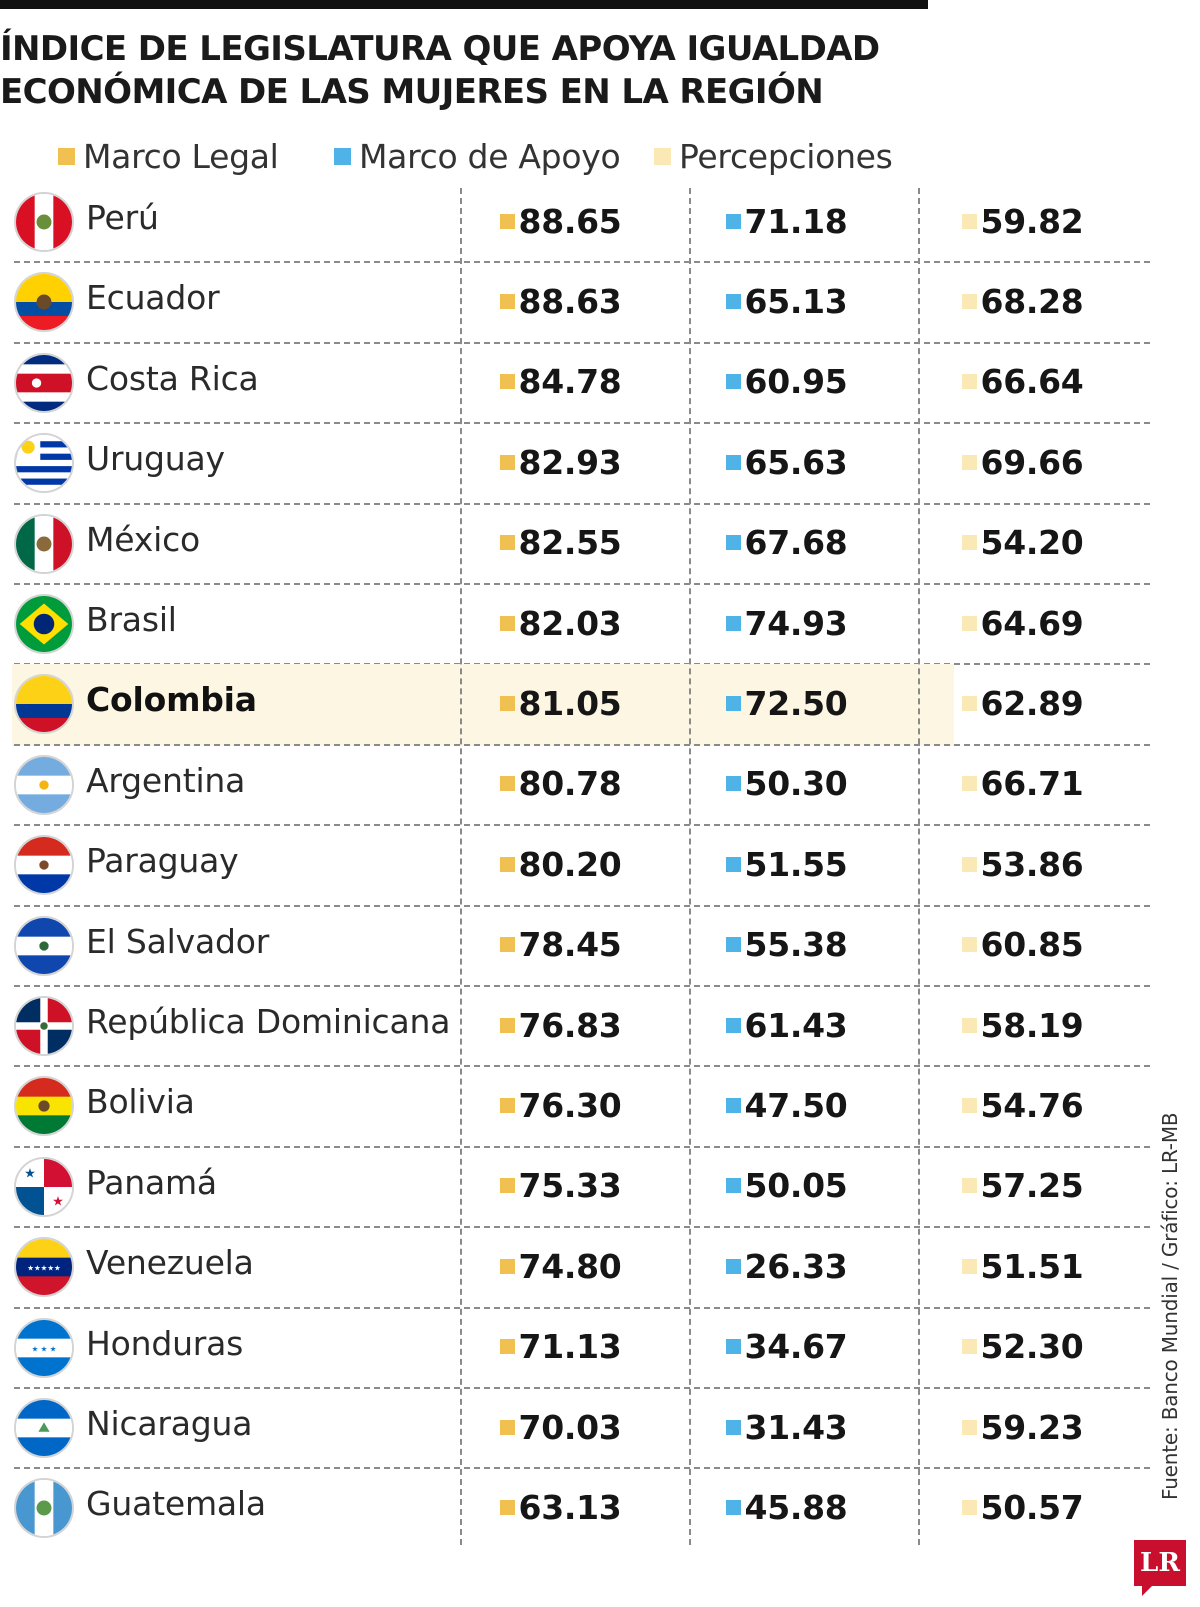 This screenshot has height=1607, width=1200. I want to click on value-cell: 74.80, so click(562, 1266).